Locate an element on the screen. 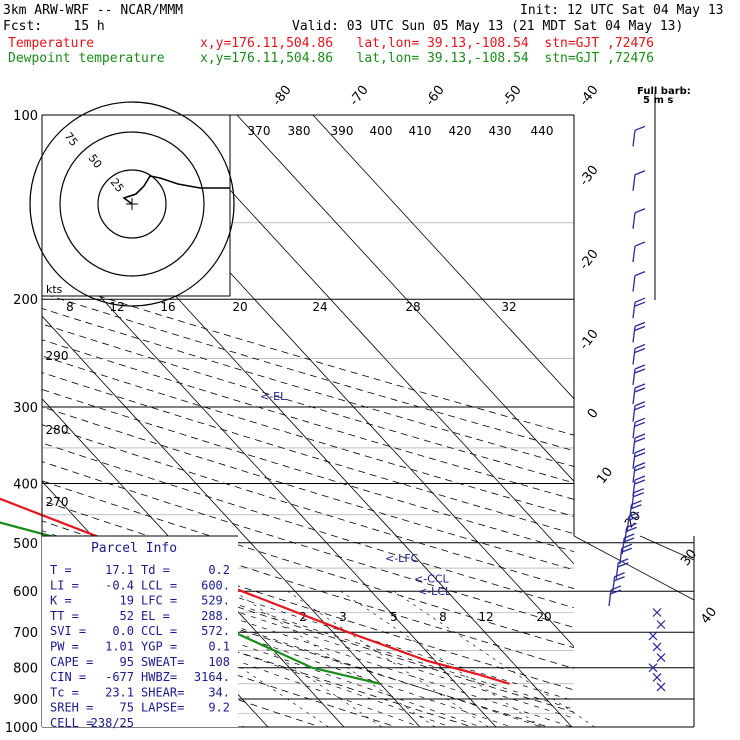 This screenshot has height=740, width=740. parcel-row-label: K = is located at coordinates (61, 601).